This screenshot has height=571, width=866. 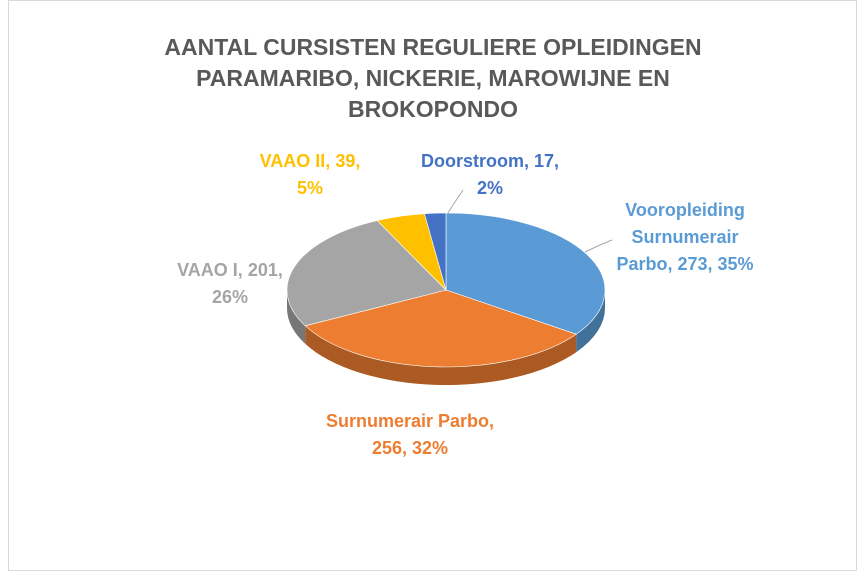 I want to click on label-value: 201, so click(x=262, y=270).